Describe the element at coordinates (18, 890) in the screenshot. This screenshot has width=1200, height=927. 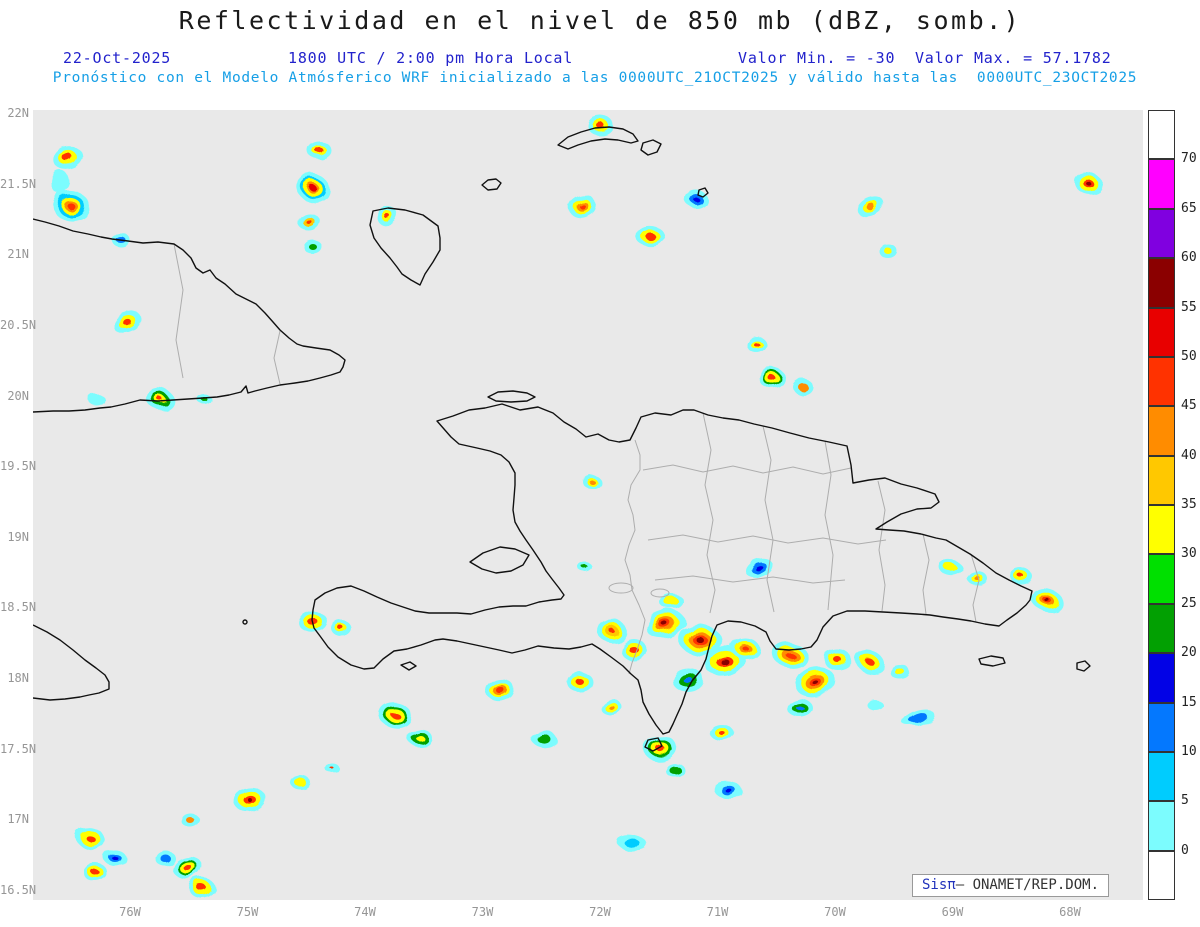
I see `y-tick-label: 16.5N` at that location.